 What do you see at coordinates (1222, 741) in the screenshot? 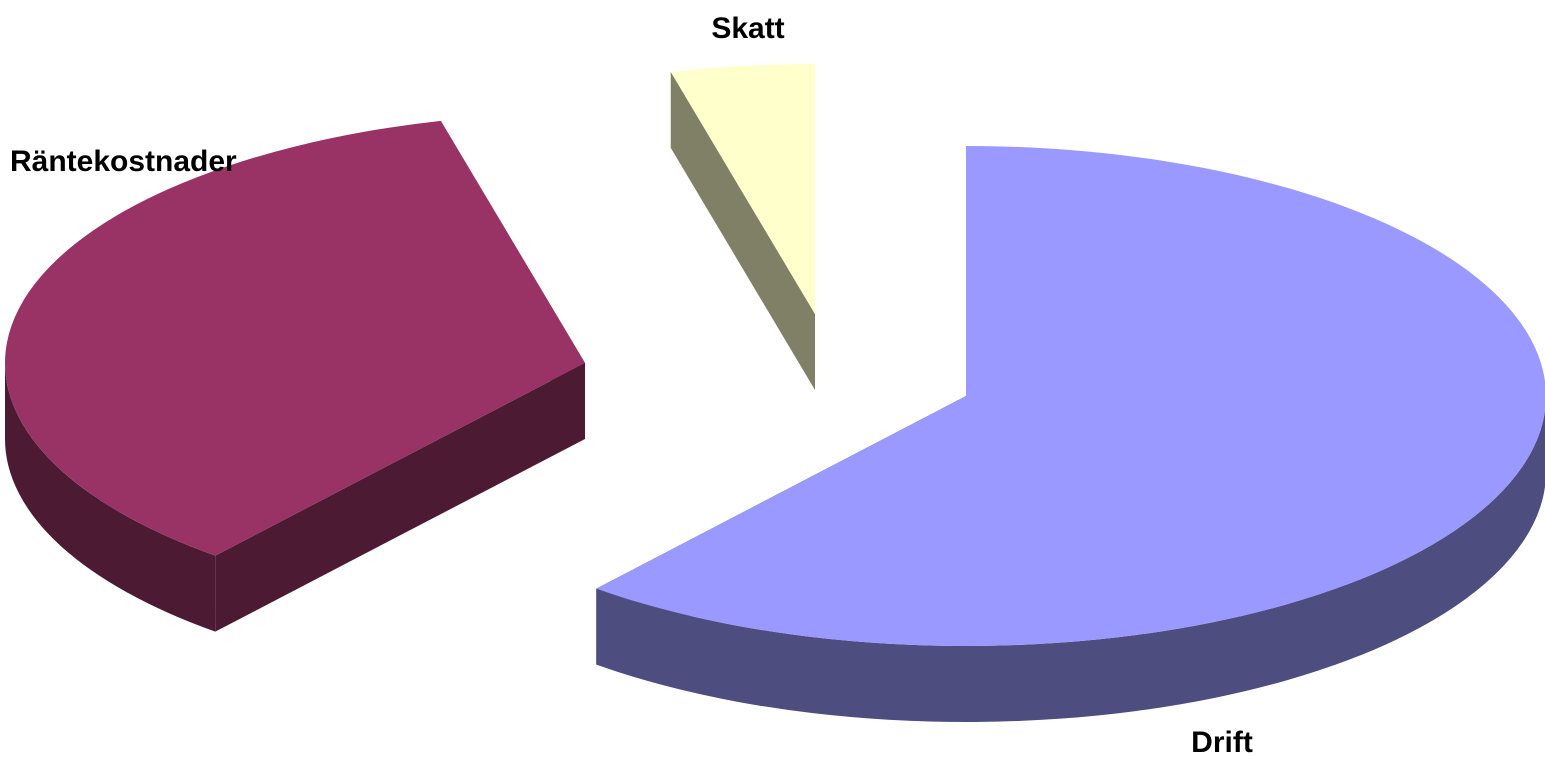
I see `slice-label-drift: Drift` at bounding box center [1222, 741].